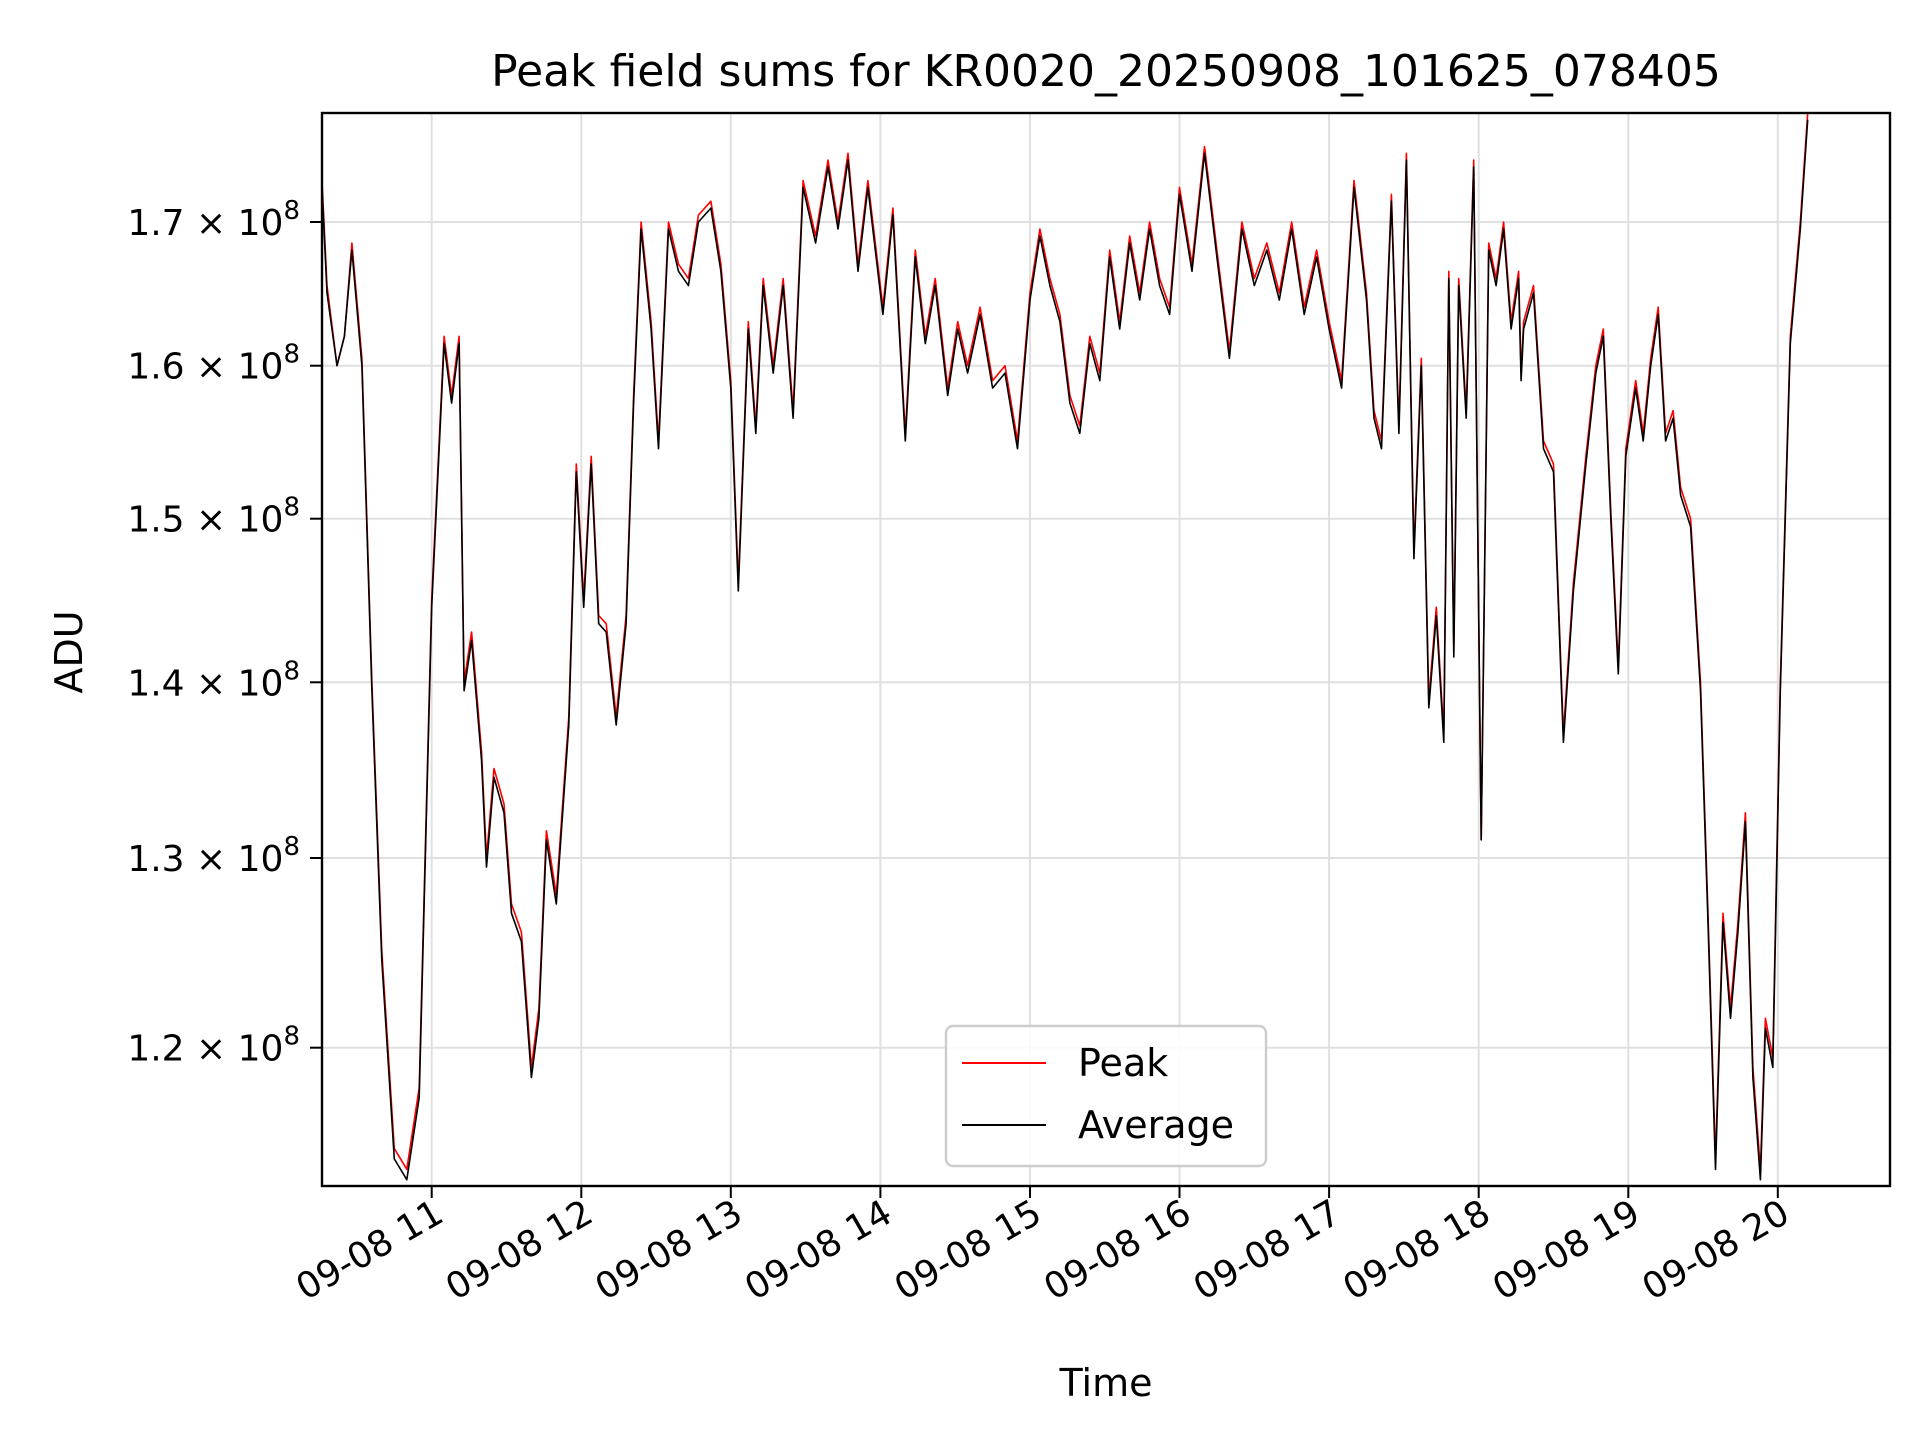  I want to click on y-tick-label: 1.4 × 108, so click(213, 680).